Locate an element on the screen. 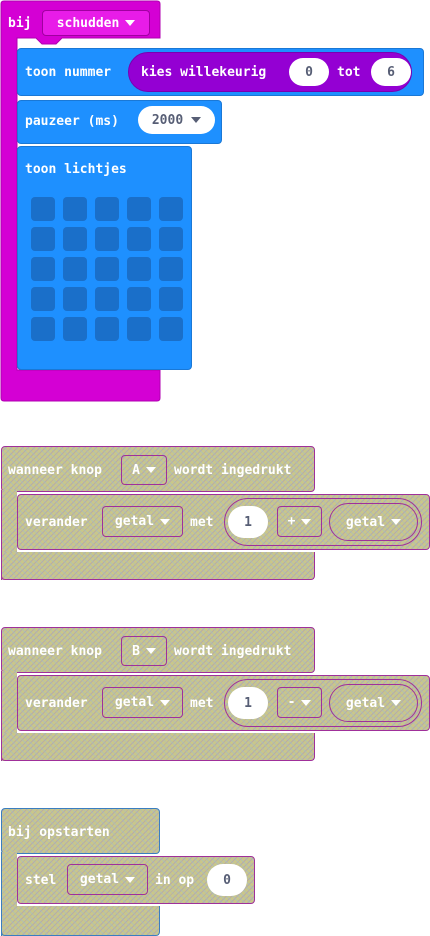 This screenshot has width=430, height=936. set-variable-value: getal is located at coordinates (99, 879).